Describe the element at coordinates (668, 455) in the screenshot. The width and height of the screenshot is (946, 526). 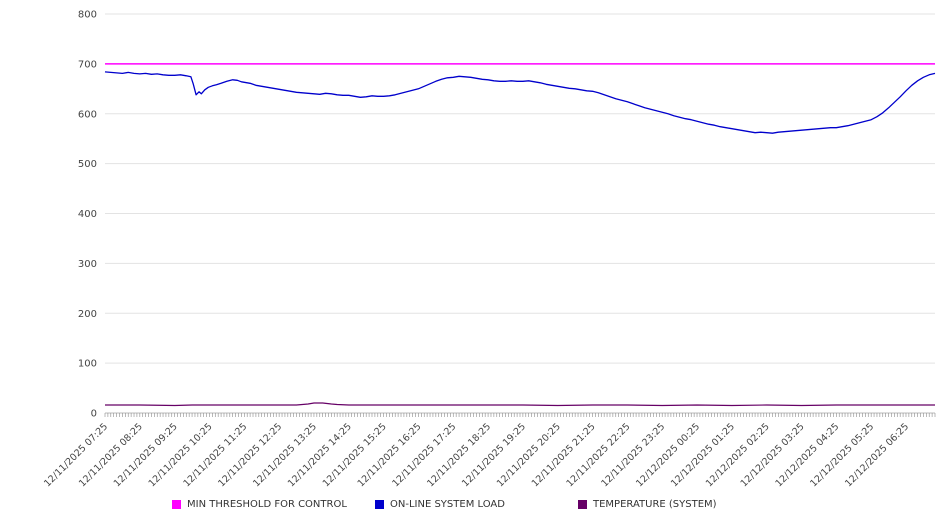
I see `svg-text: 12/12/2025 00:25` at that location.